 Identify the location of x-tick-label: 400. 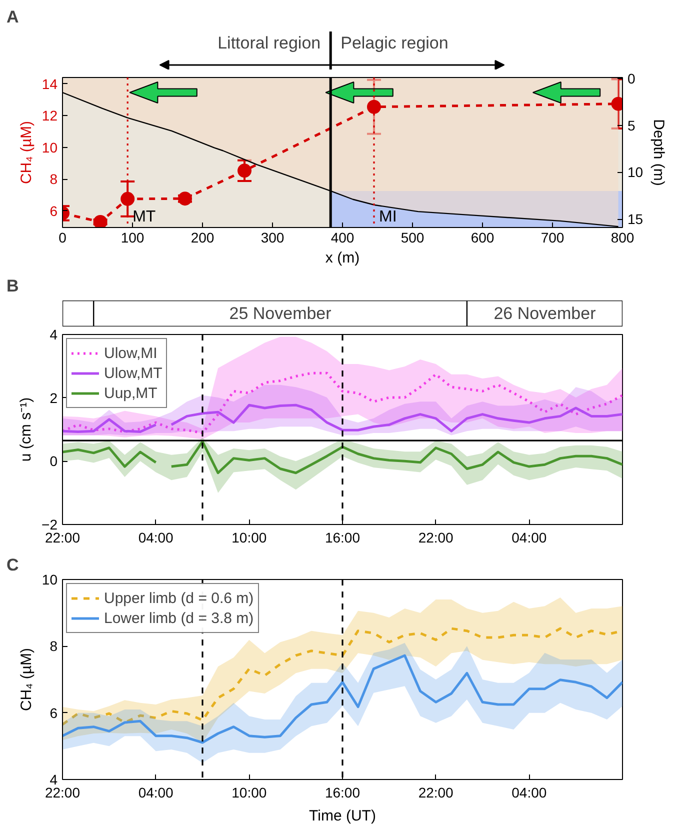
(342, 238).